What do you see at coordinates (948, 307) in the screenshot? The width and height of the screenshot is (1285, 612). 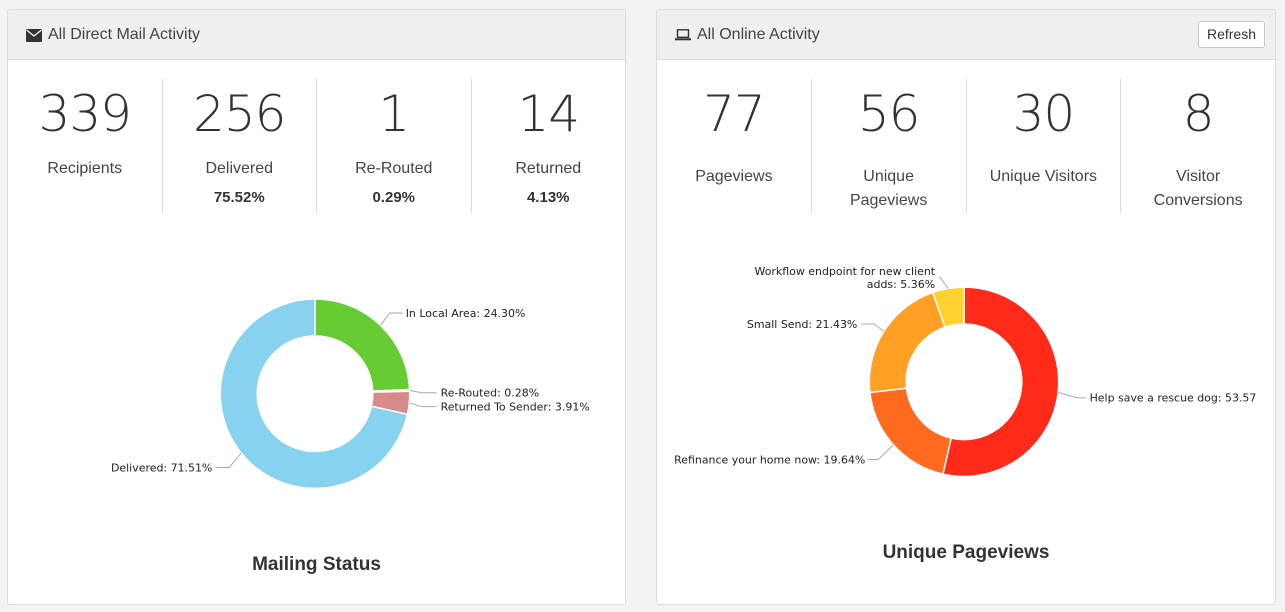 I see `slice-workflow-endpoint-for-new-client-adds` at bounding box center [948, 307].